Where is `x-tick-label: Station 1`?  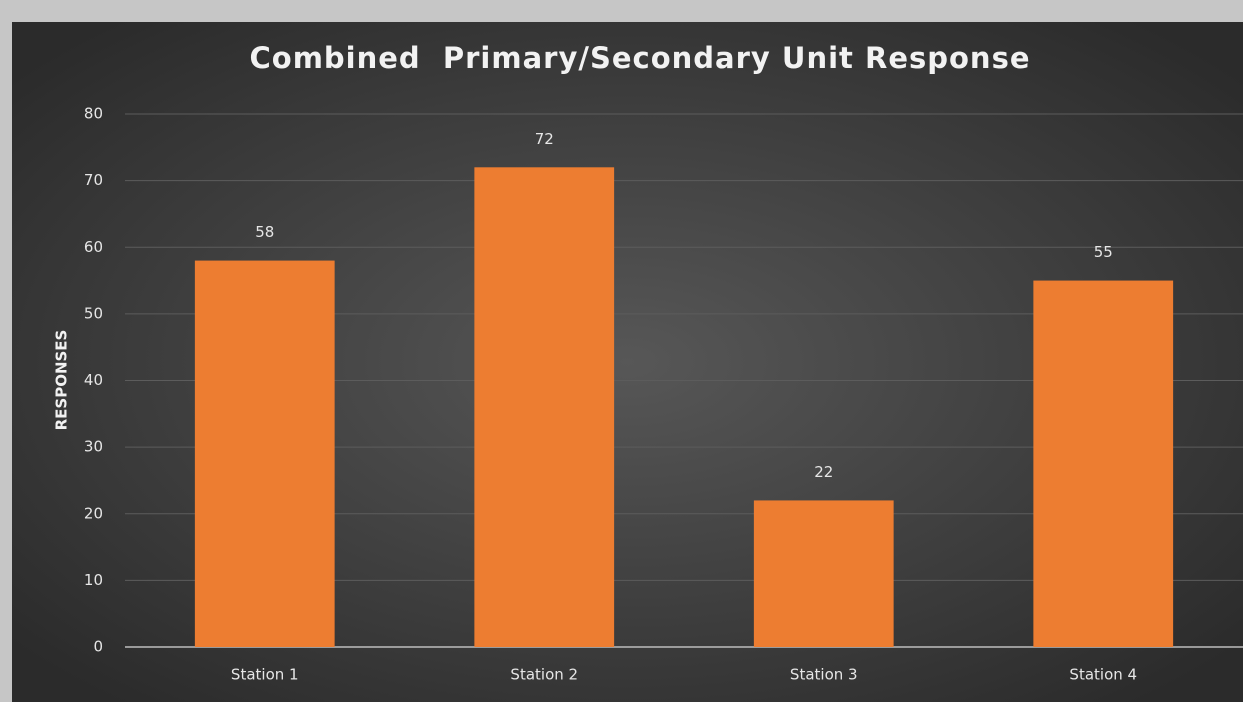 x-tick-label: Station 1 is located at coordinates (265, 675).